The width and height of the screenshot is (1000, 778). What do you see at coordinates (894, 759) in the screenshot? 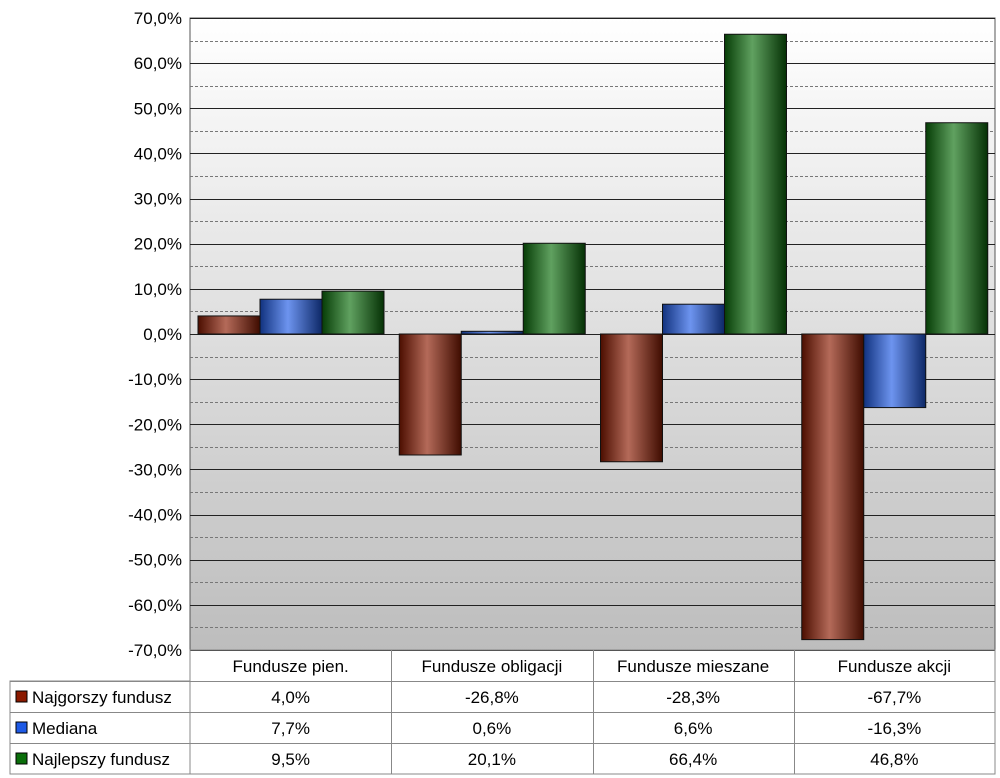
I see `data-label: 46,8%` at bounding box center [894, 759].